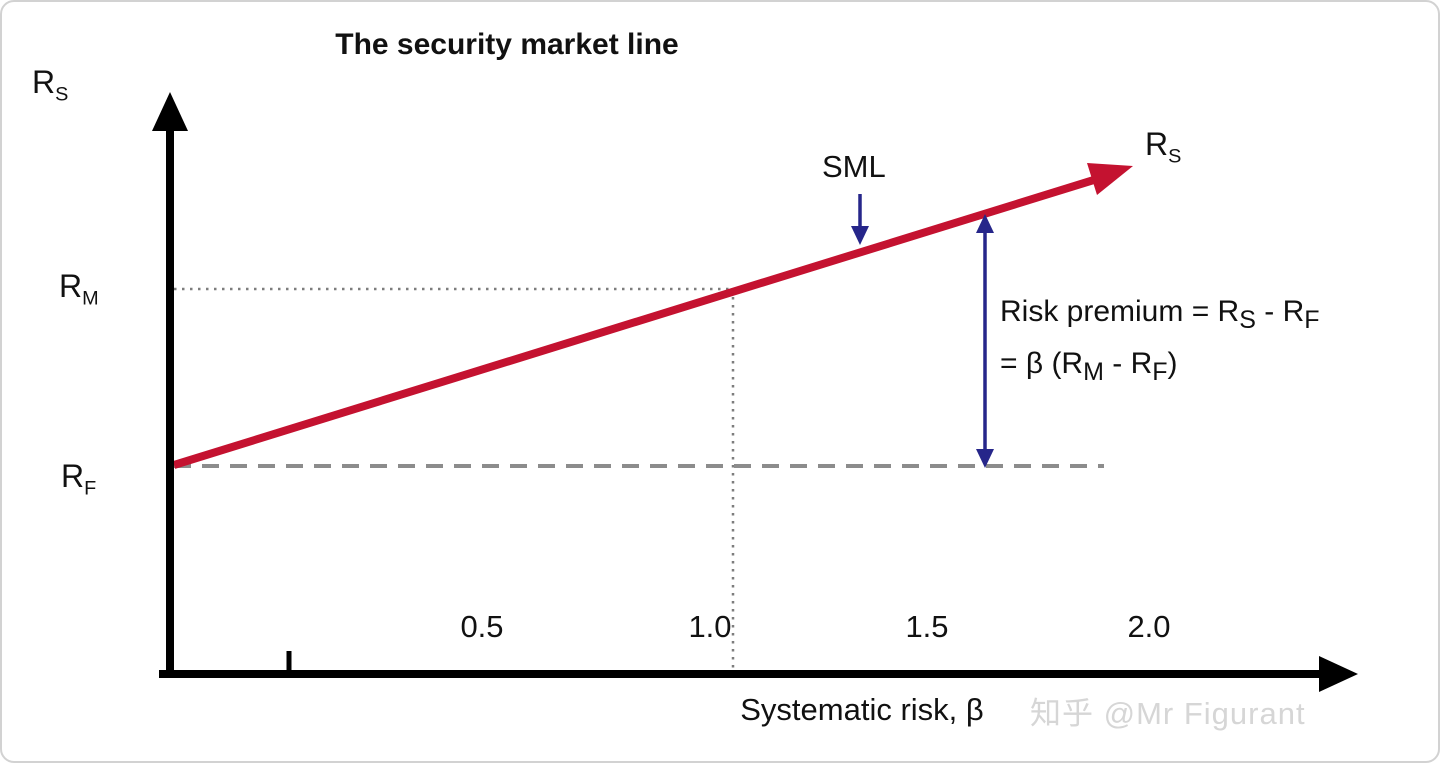 The width and height of the screenshot is (1440, 763). What do you see at coordinates (860, 235) in the screenshot?
I see `sml-pointer-arrowhead-icon` at bounding box center [860, 235].